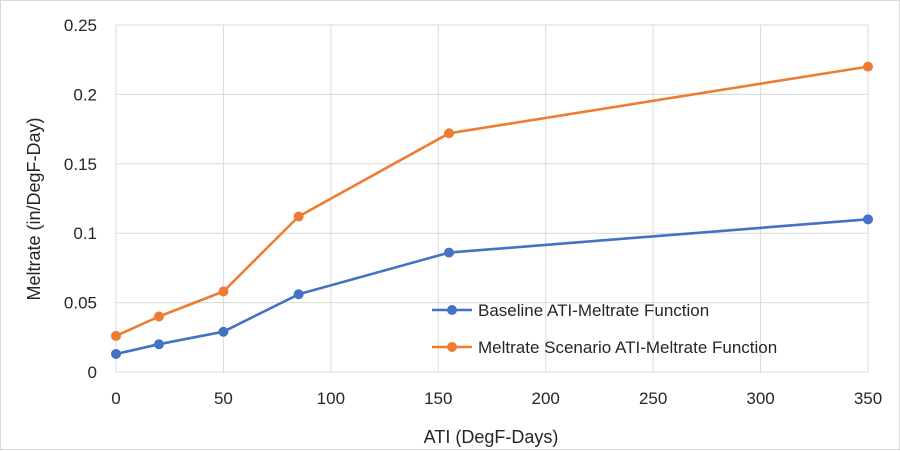 This screenshot has width=900, height=451. What do you see at coordinates (653, 398) in the screenshot?
I see `x-tick-label: 250` at bounding box center [653, 398].